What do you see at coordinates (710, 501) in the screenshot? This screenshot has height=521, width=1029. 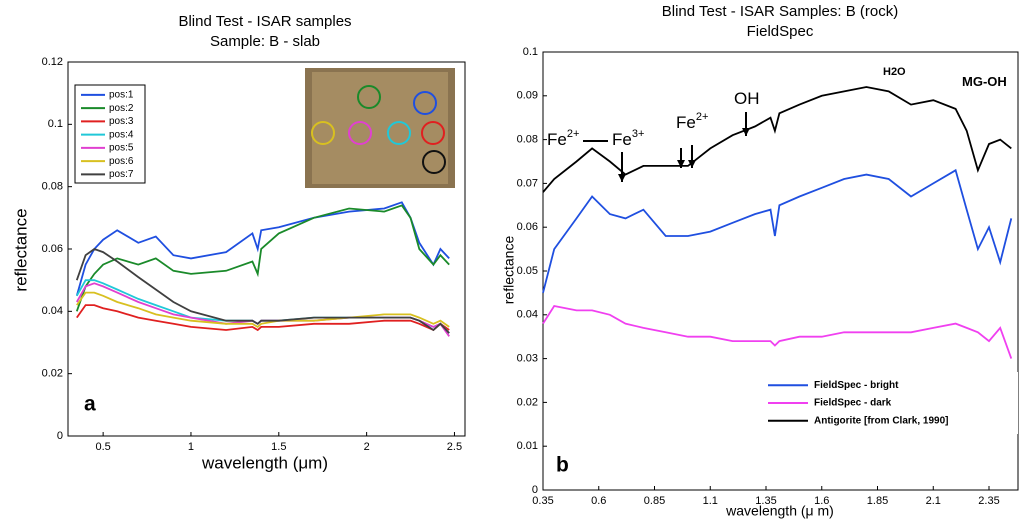 I see `x-tick-label: 1.1` at bounding box center [710, 501].